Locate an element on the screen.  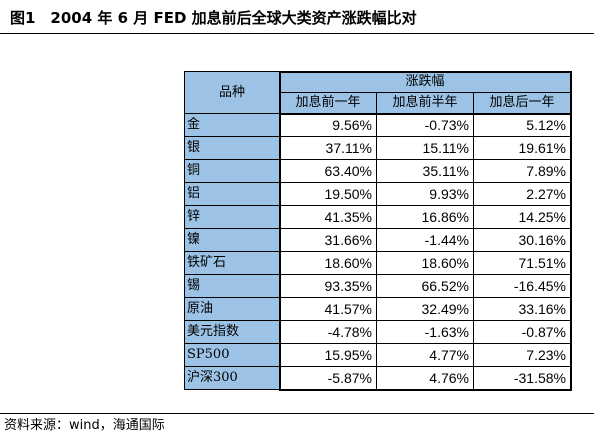
table-row: 铜 63.40% 35.11% 7.89% is located at coordinates (377, 171).